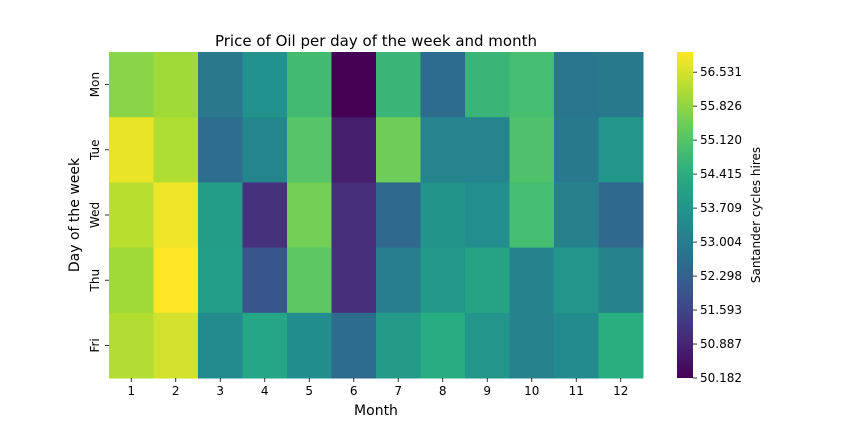 Image resolution: width=864 pixels, height=432 pixels. What do you see at coordinates (220, 391) in the screenshot?
I see `x-tick-label: 3` at bounding box center [220, 391].